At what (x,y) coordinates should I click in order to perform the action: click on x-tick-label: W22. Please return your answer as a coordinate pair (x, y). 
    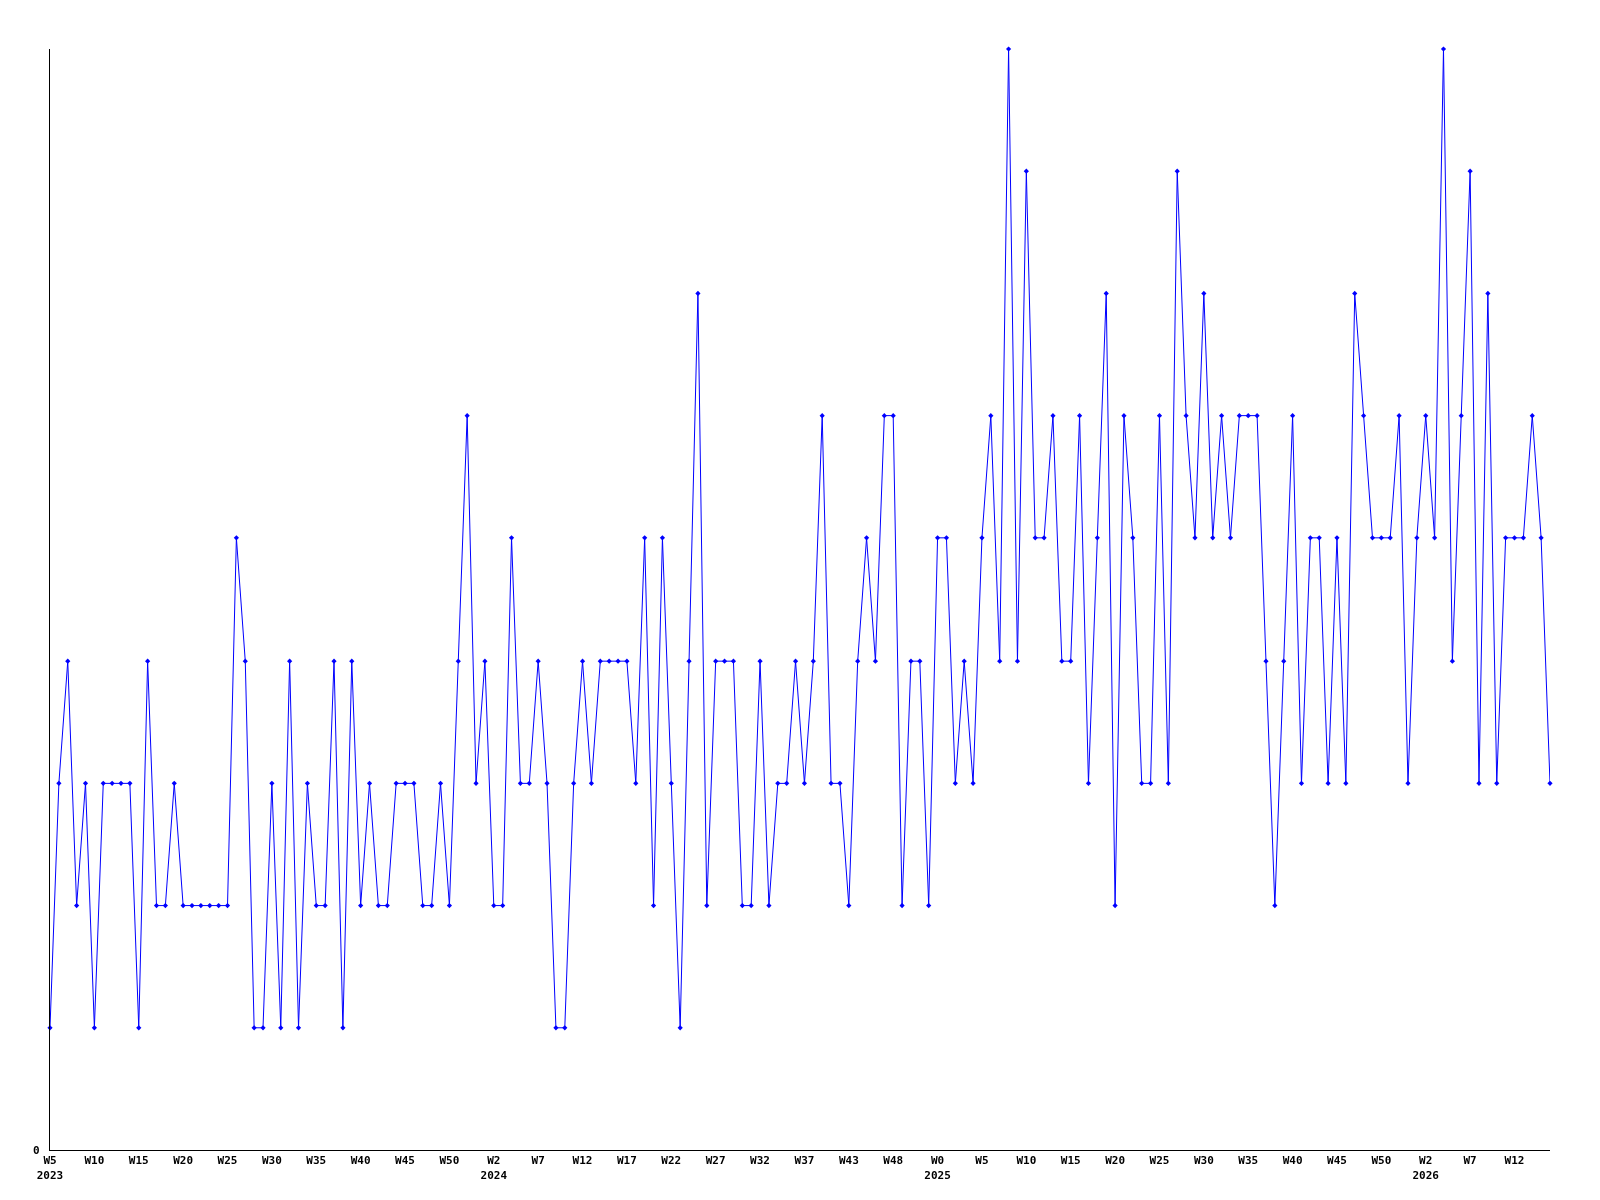
    Looking at the image, I should click on (671, 1161).